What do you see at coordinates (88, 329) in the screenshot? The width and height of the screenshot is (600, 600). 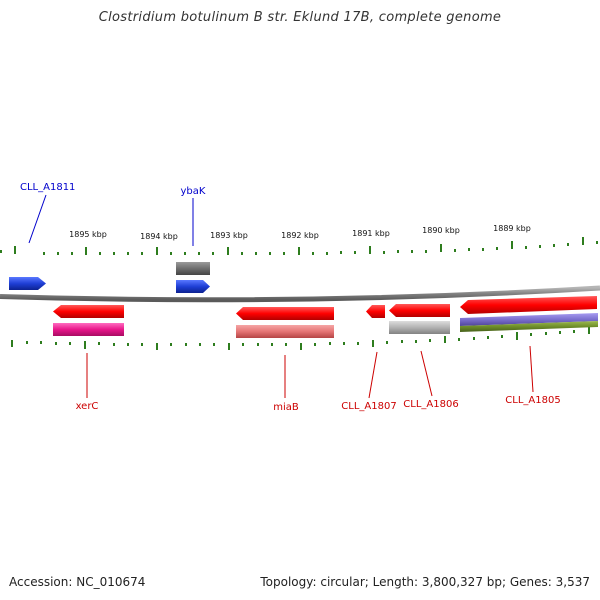 I see `category-track-xerc` at bounding box center [88, 329].